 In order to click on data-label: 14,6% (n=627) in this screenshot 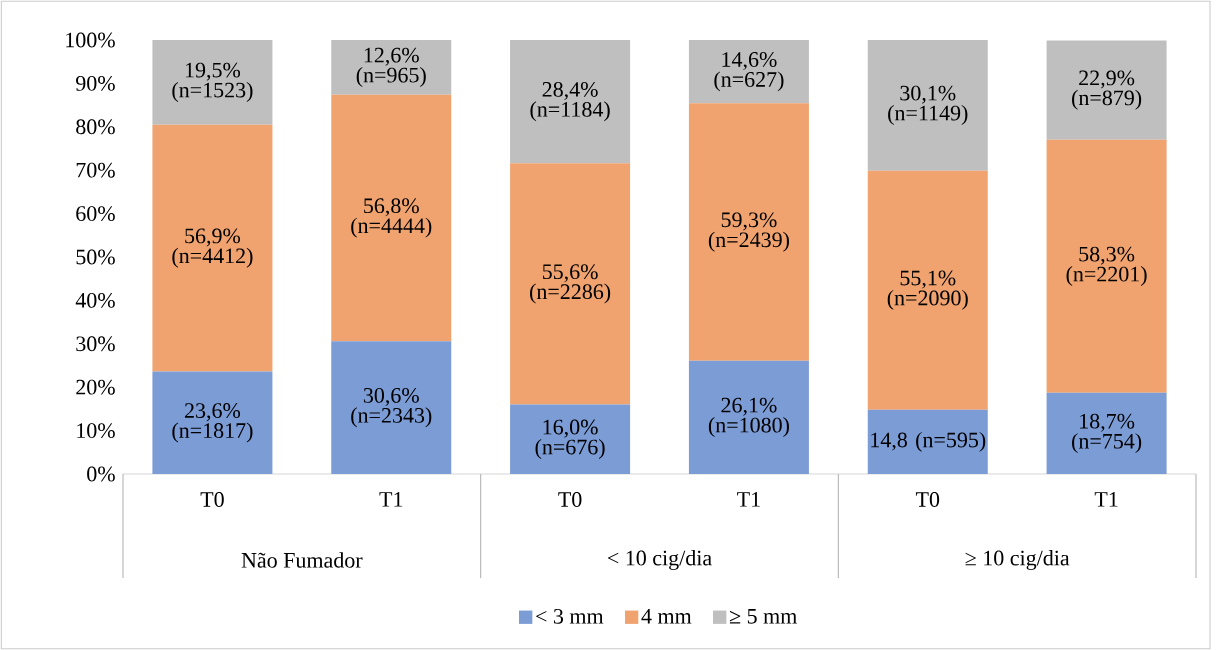, I will do `click(749, 72)`.